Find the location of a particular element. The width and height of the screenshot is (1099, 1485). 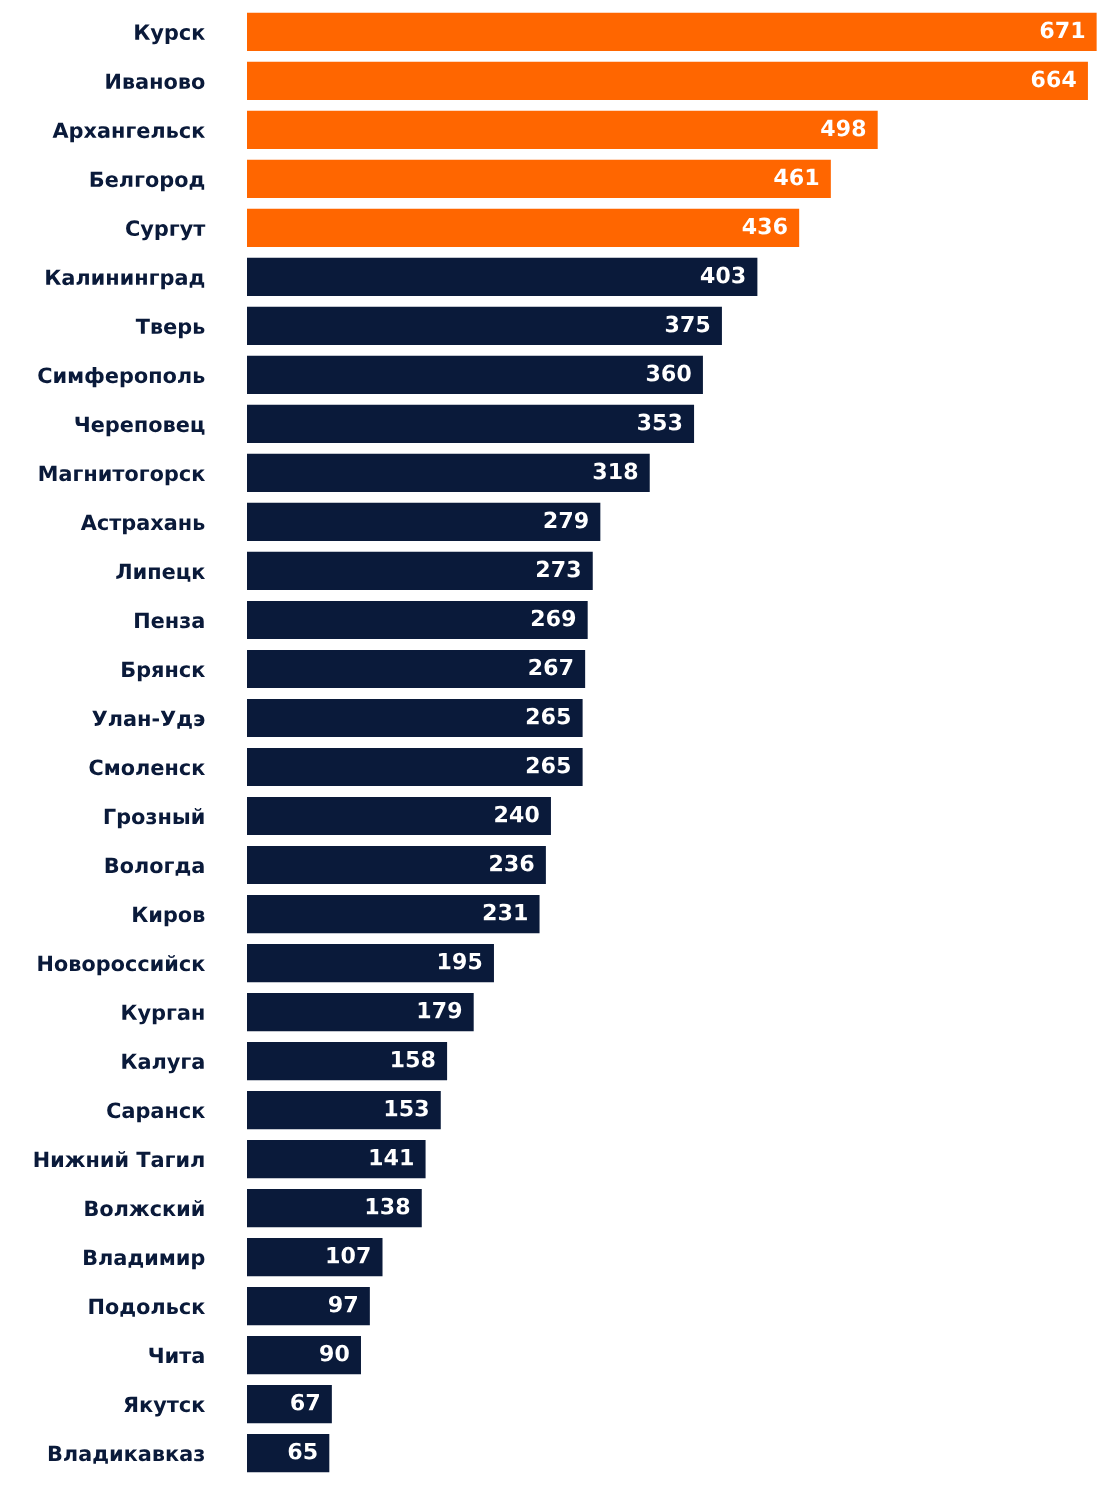

data-label: 236 is located at coordinates (512, 863).